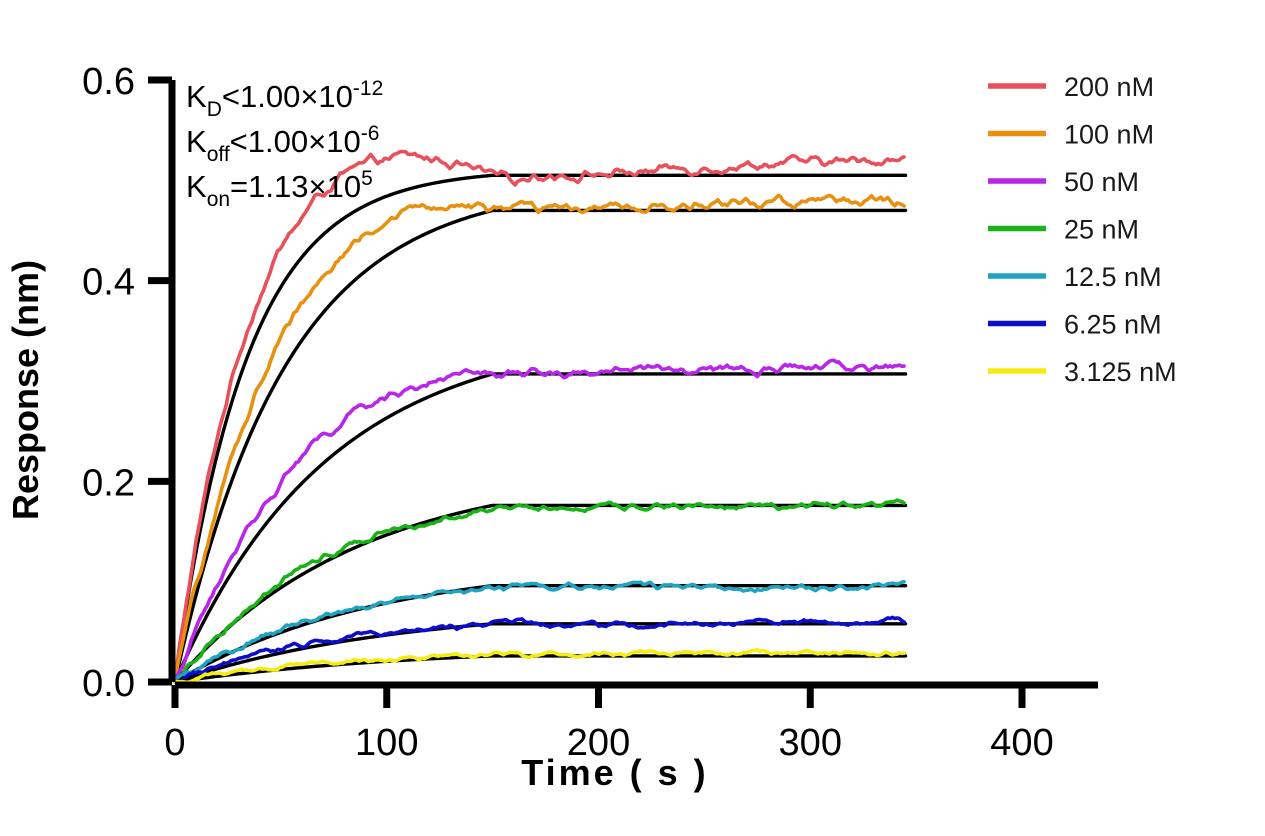 Image resolution: width=1265 pixels, height=836 pixels. What do you see at coordinates (1120, 372) in the screenshot?
I see `legend-label: 3.125 nM` at bounding box center [1120, 372].